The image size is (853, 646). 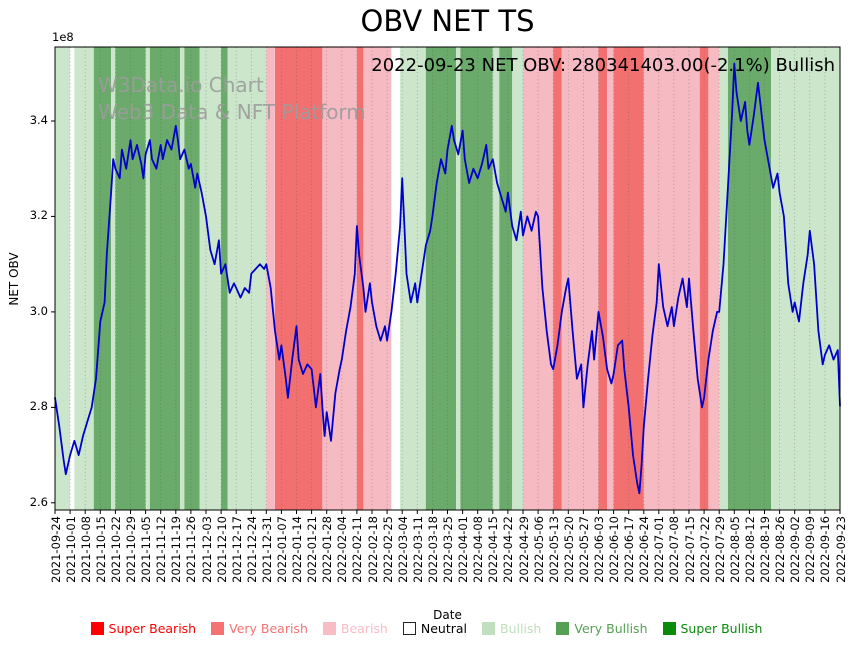 I want to click on x-tick-label: 2022-01-07, so click(x=281, y=549).